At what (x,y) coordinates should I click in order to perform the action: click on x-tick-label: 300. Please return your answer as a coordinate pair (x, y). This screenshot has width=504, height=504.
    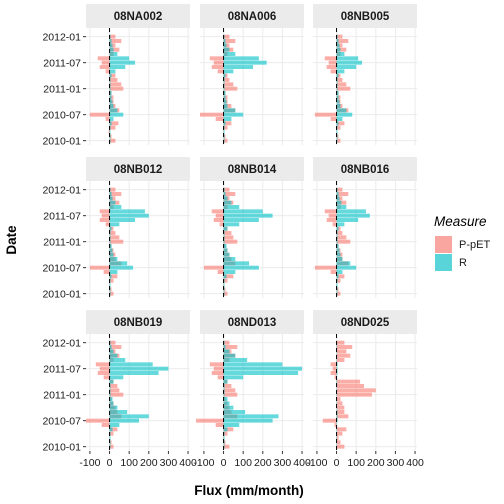
    Looking at the image, I should click on (283, 463).